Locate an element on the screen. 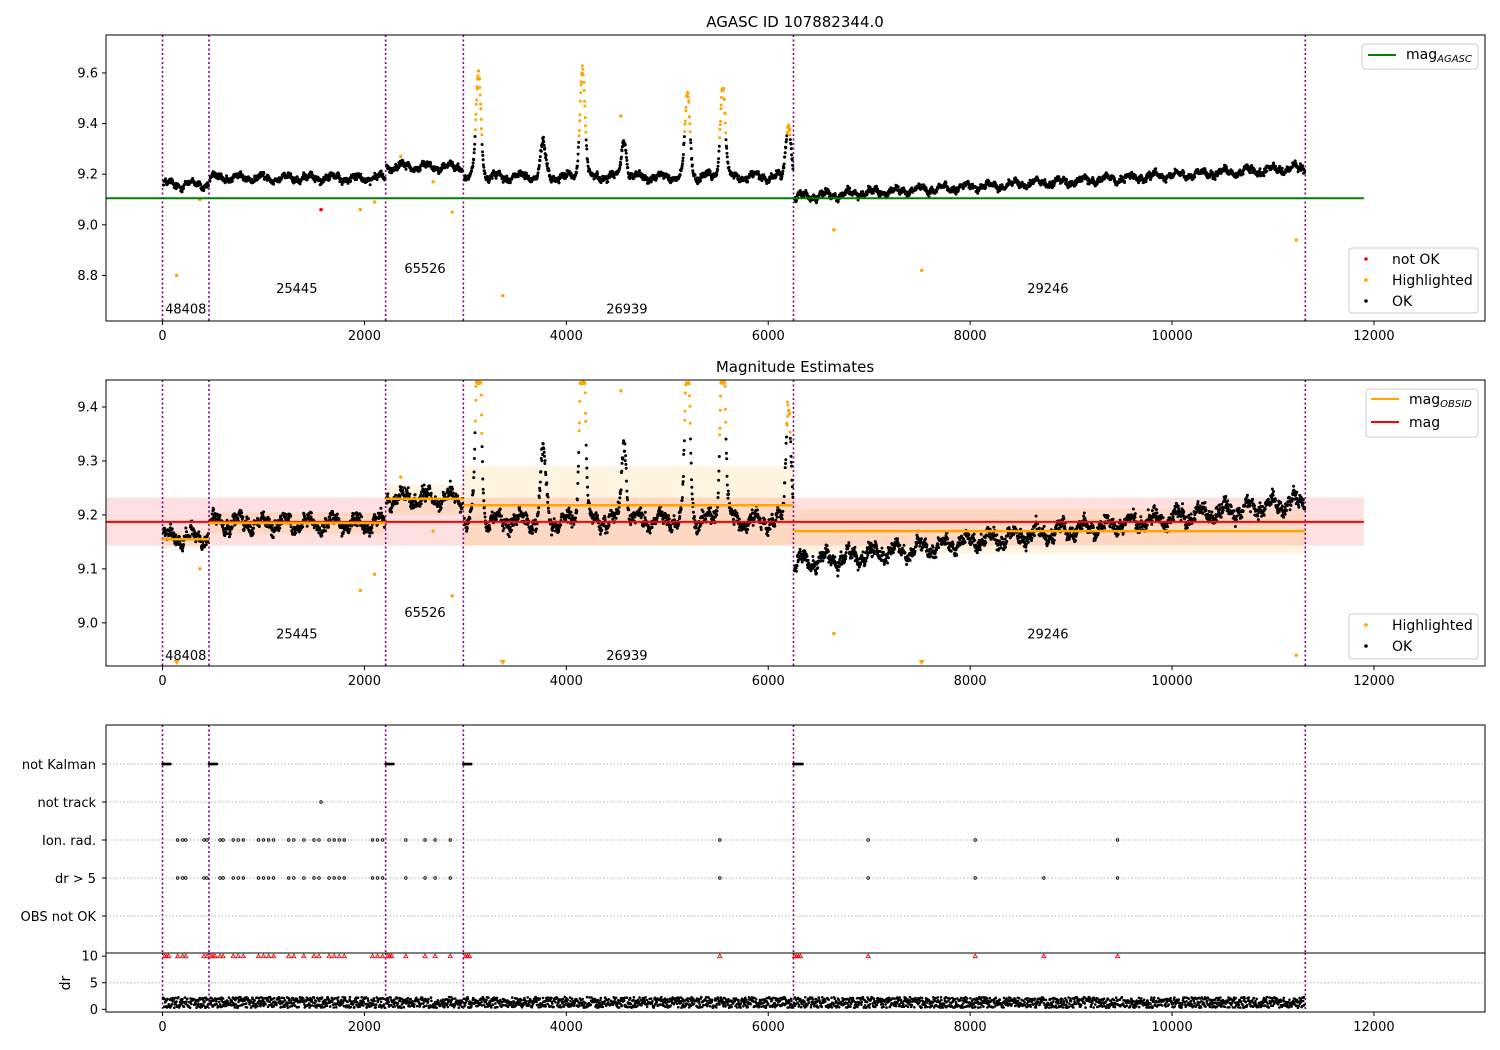  x-tick-label: 12000 is located at coordinates (1373, 1027).